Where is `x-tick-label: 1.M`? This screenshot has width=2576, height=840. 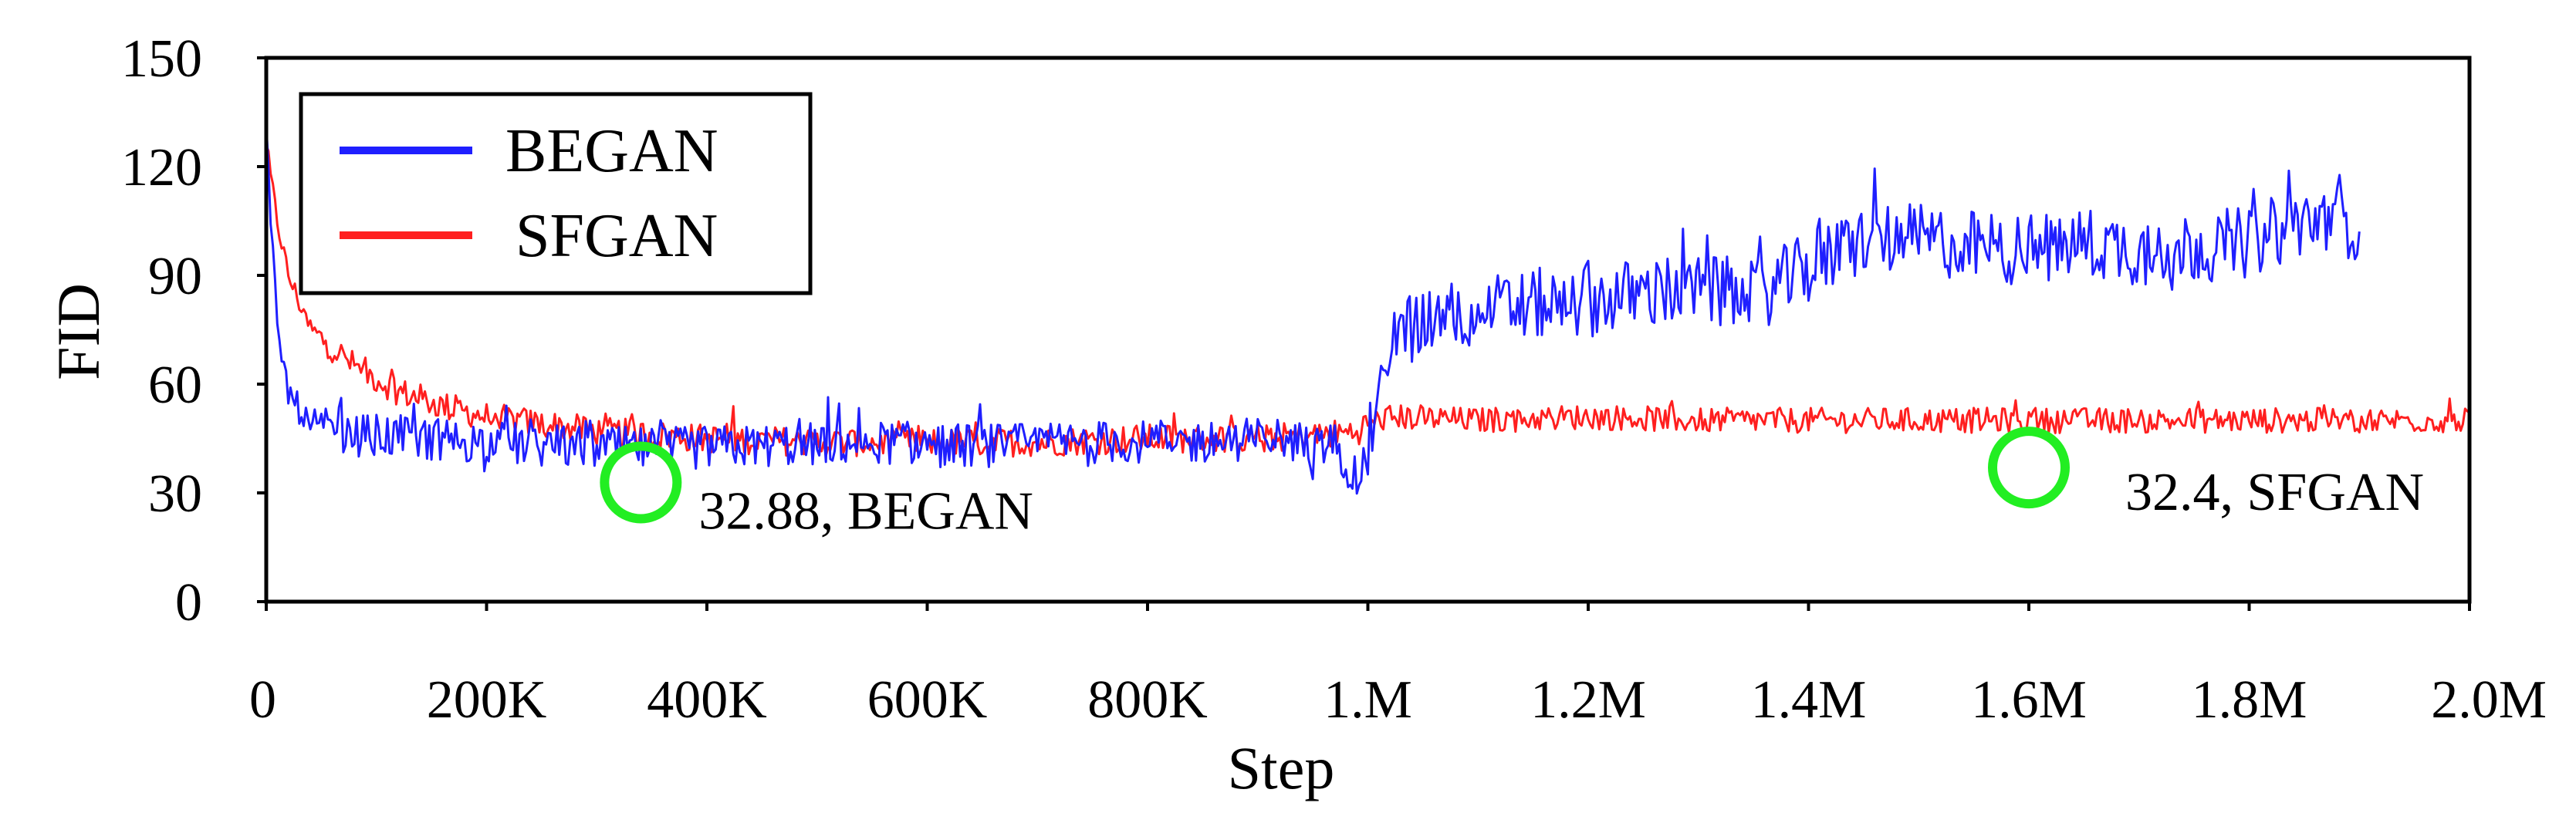
x-tick-label: 1.M is located at coordinates (1367, 700).